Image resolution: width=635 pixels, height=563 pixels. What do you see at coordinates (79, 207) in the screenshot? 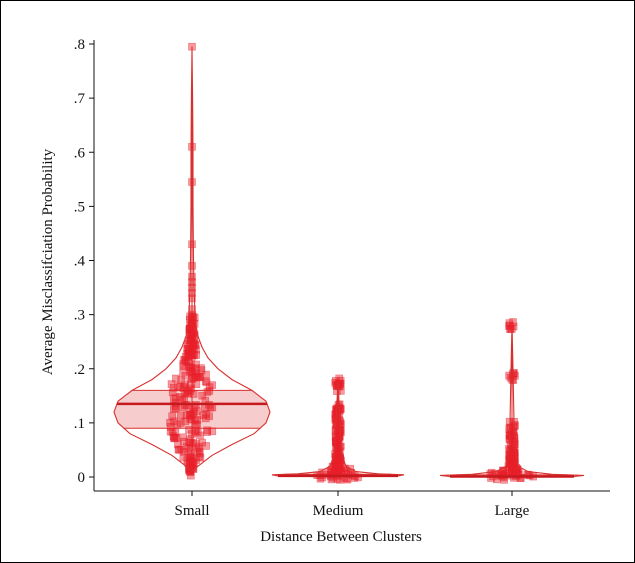
I see `y-tick-label: .5` at bounding box center [79, 207].